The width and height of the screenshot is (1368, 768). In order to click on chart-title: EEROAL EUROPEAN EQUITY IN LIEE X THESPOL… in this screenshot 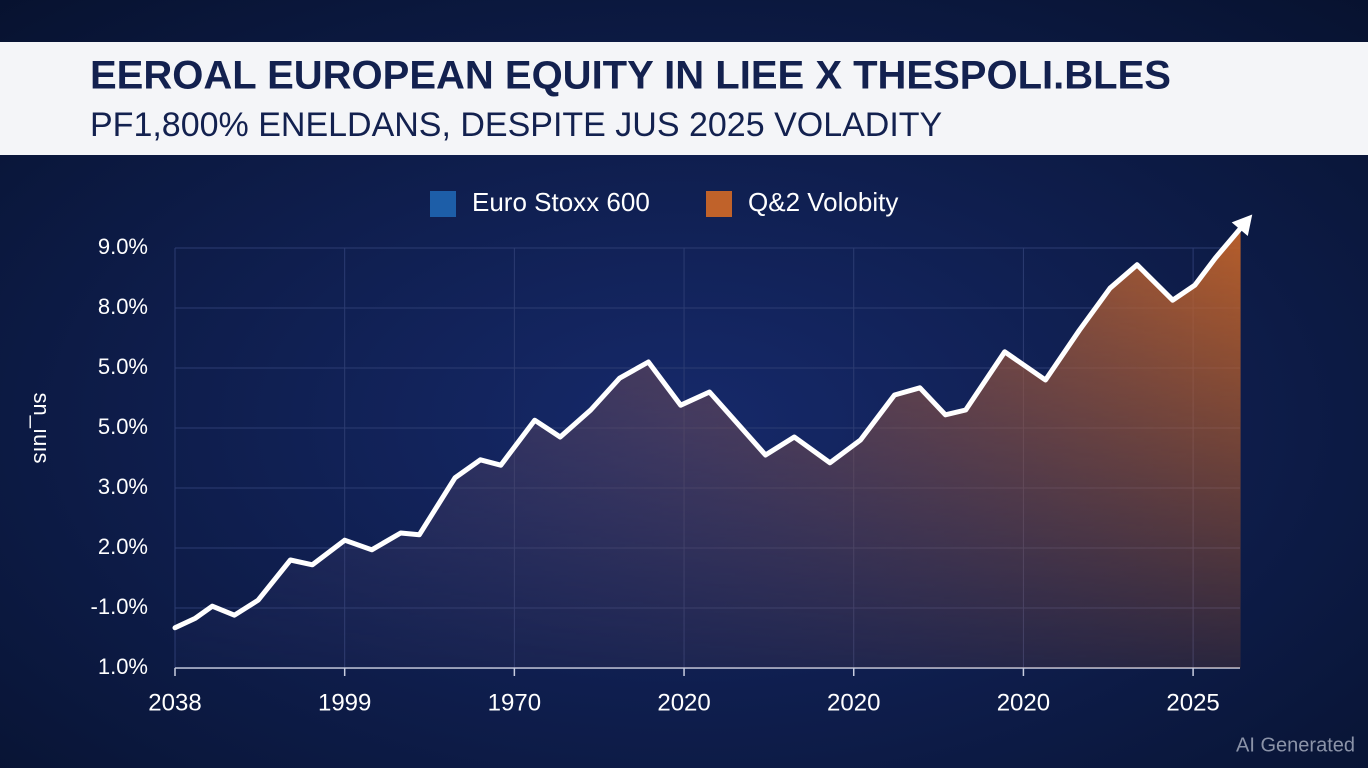, I will do `click(630, 76)`.